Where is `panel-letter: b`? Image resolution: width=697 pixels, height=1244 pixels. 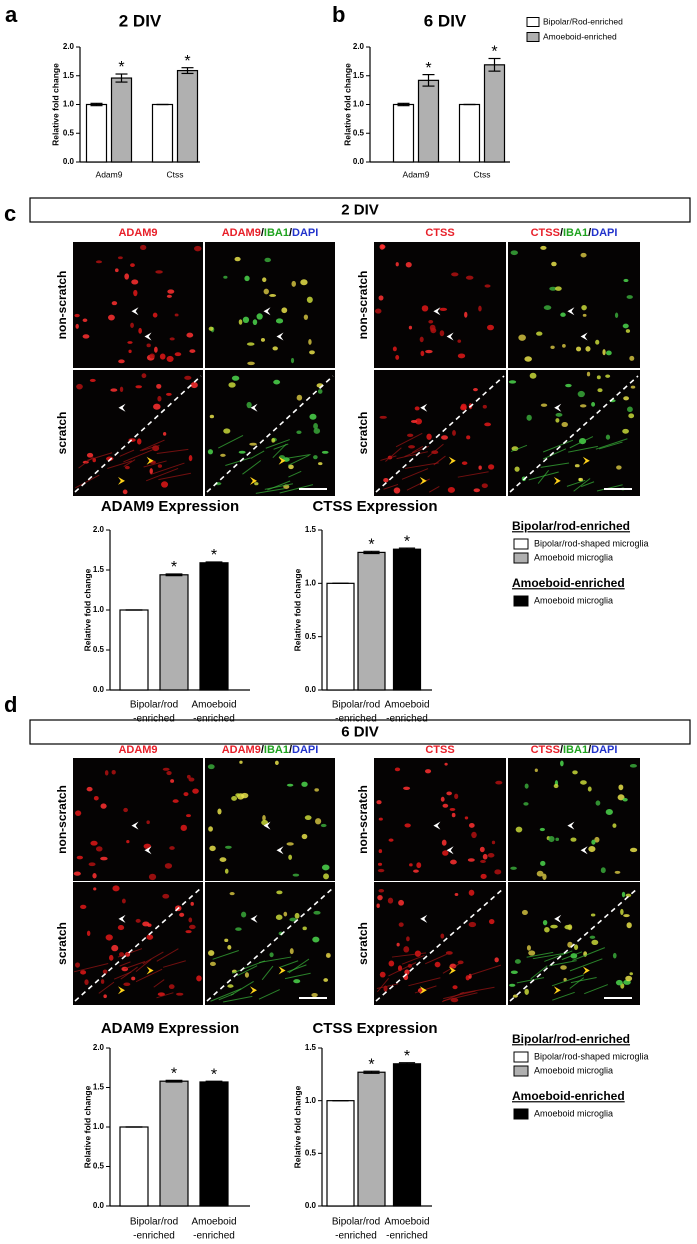 panel-letter: b is located at coordinates (338, 14).